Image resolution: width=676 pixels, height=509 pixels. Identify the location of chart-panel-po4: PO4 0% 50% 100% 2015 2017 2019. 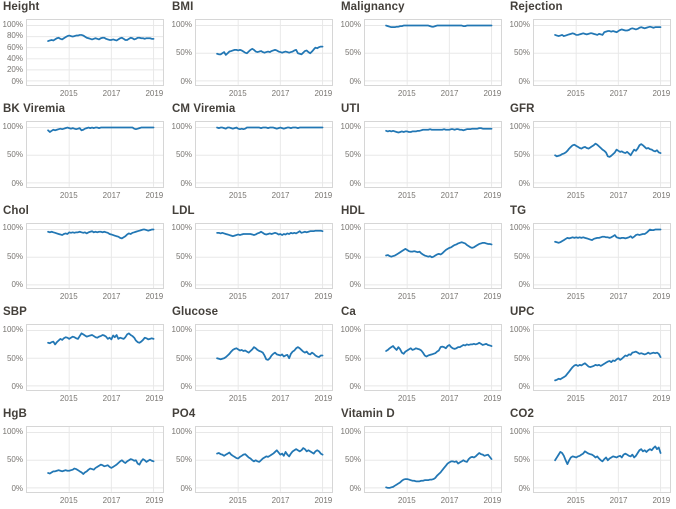
(253, 458).